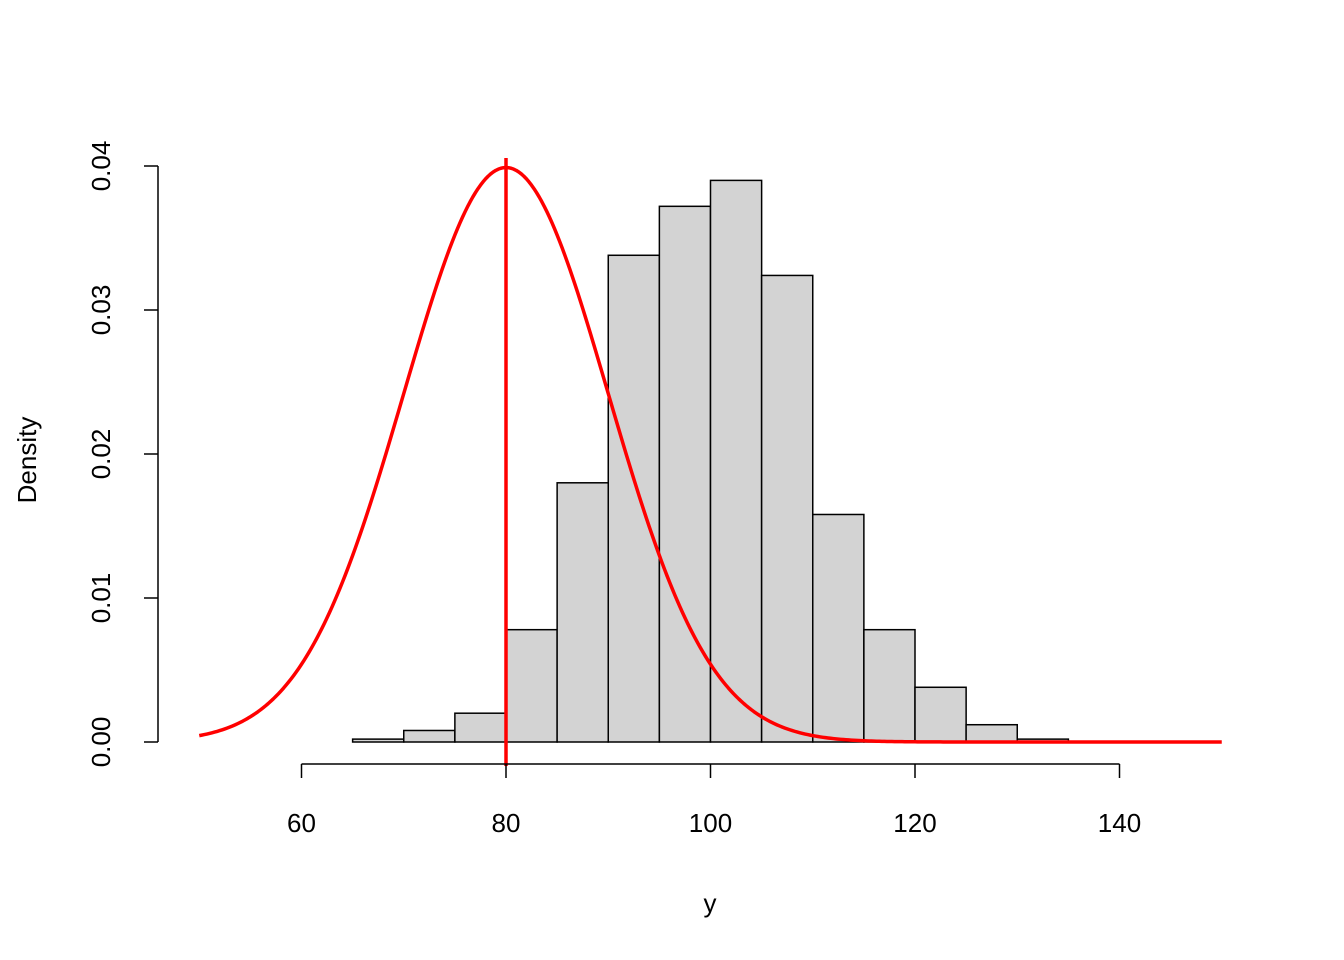 The width and height of the screenshot is (1344, 960). Describe the element at coordinates (710, 903) in the screenshot. I see `x-axis-title: y` at that location.